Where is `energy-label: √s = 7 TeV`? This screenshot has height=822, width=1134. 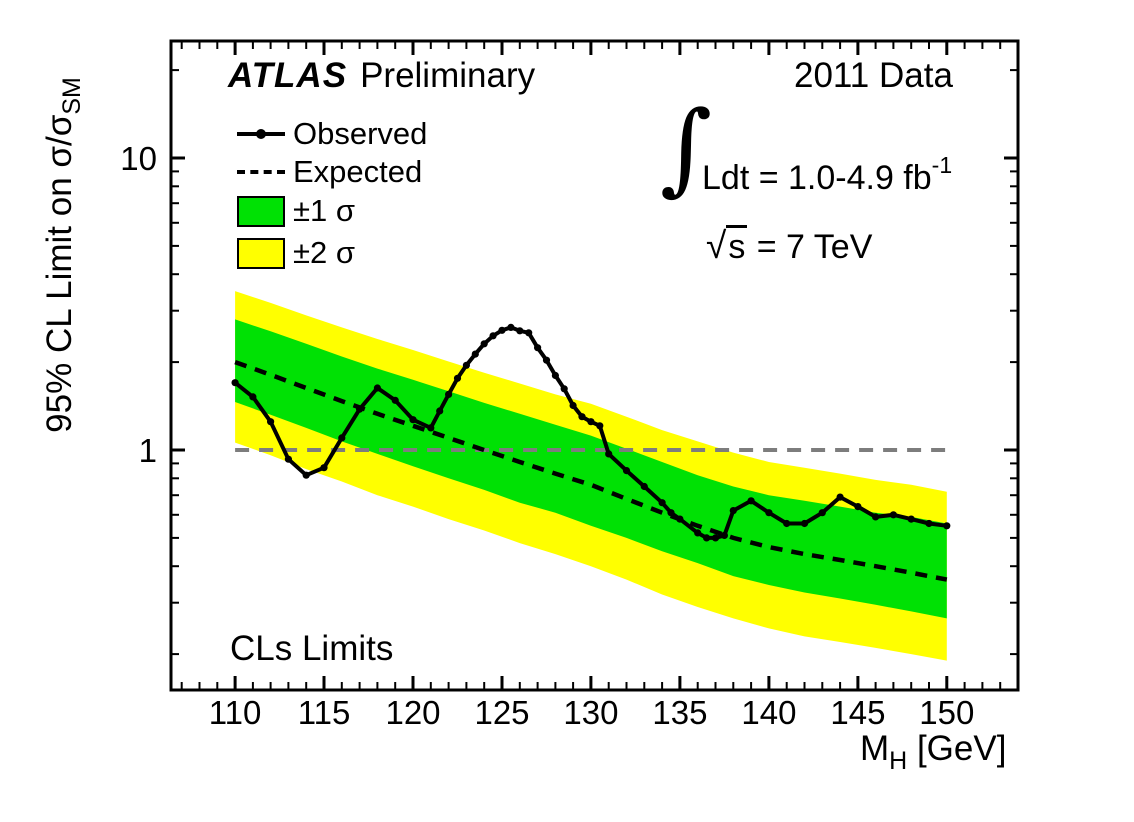 energy-label: √s = 7 TeV is located at coordinates (789, 246).